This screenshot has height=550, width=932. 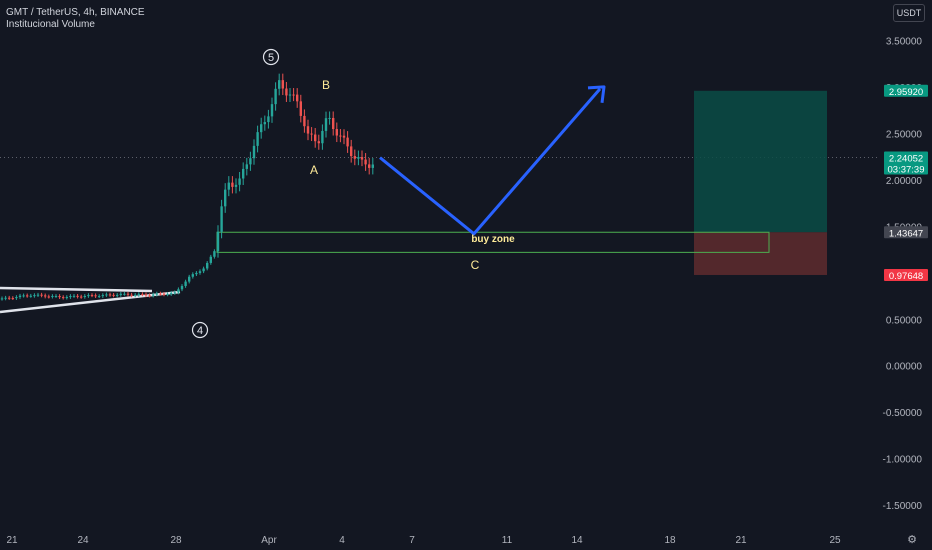 What do you see at coordinates (76, 289) in the screenshot?
I see `trendline-upper` at bounding box center [76, 289].